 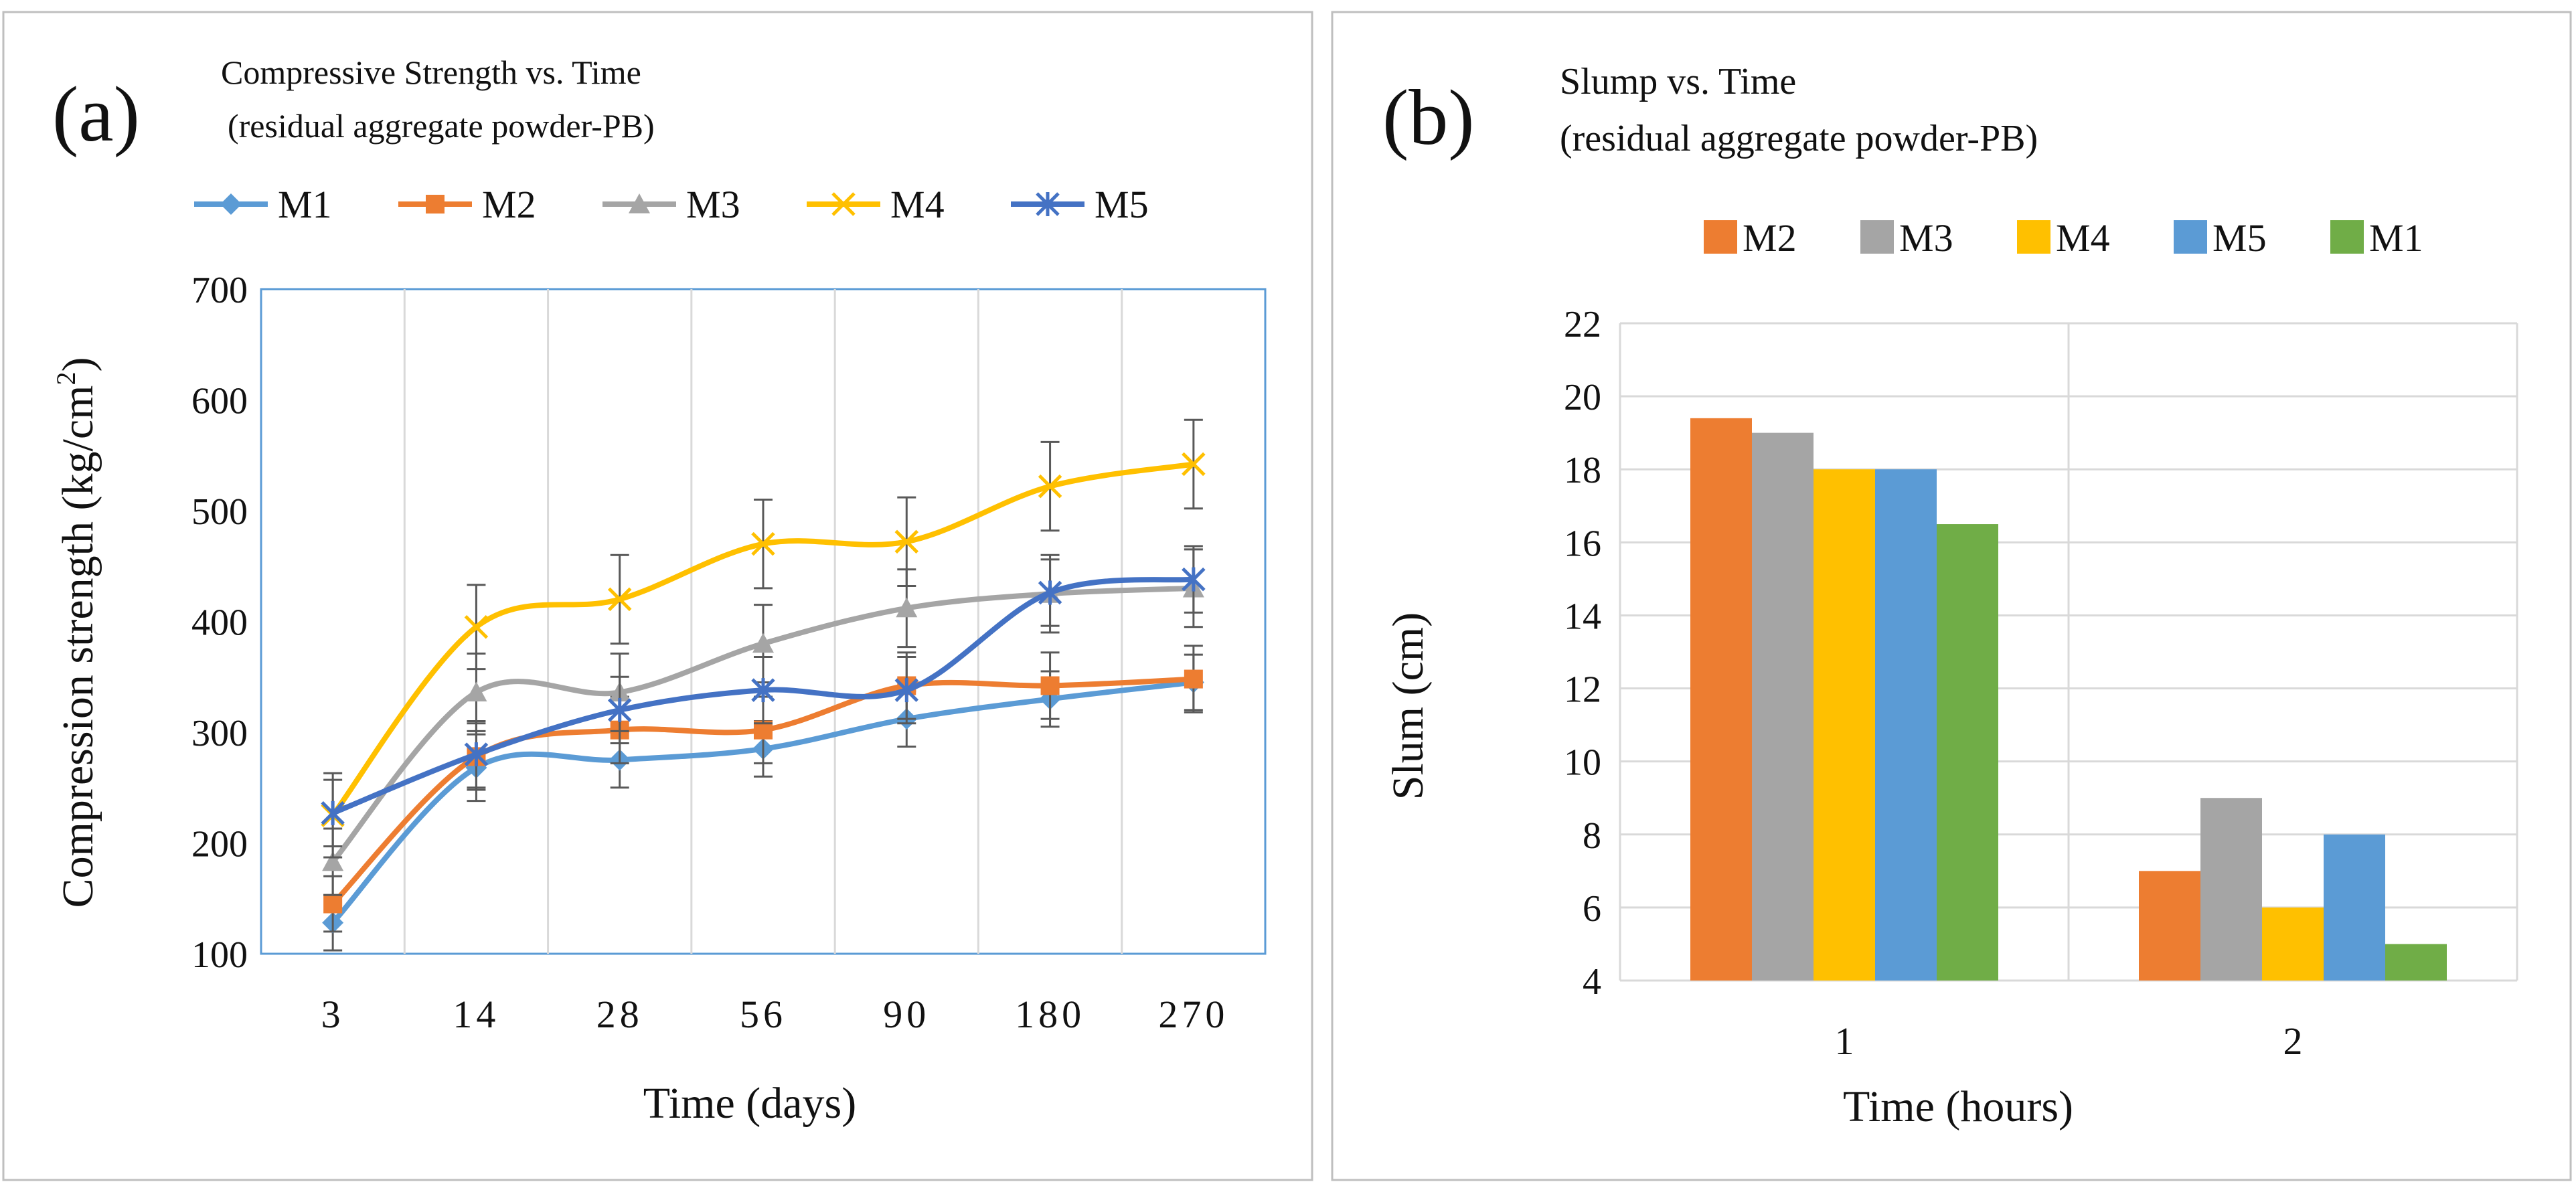 I want to click on panel-a-y-ticks: 100 200 300 400 500 600 700, so click(x=220, y=623).